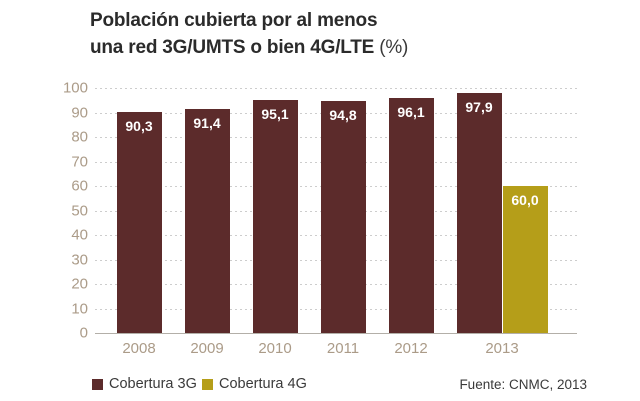 The width and height of the screenshot is (640, 401). Describe the element at coordinates (479, 213) in the screenshot. I see `bar-3g-2013: 97,9` at that location.